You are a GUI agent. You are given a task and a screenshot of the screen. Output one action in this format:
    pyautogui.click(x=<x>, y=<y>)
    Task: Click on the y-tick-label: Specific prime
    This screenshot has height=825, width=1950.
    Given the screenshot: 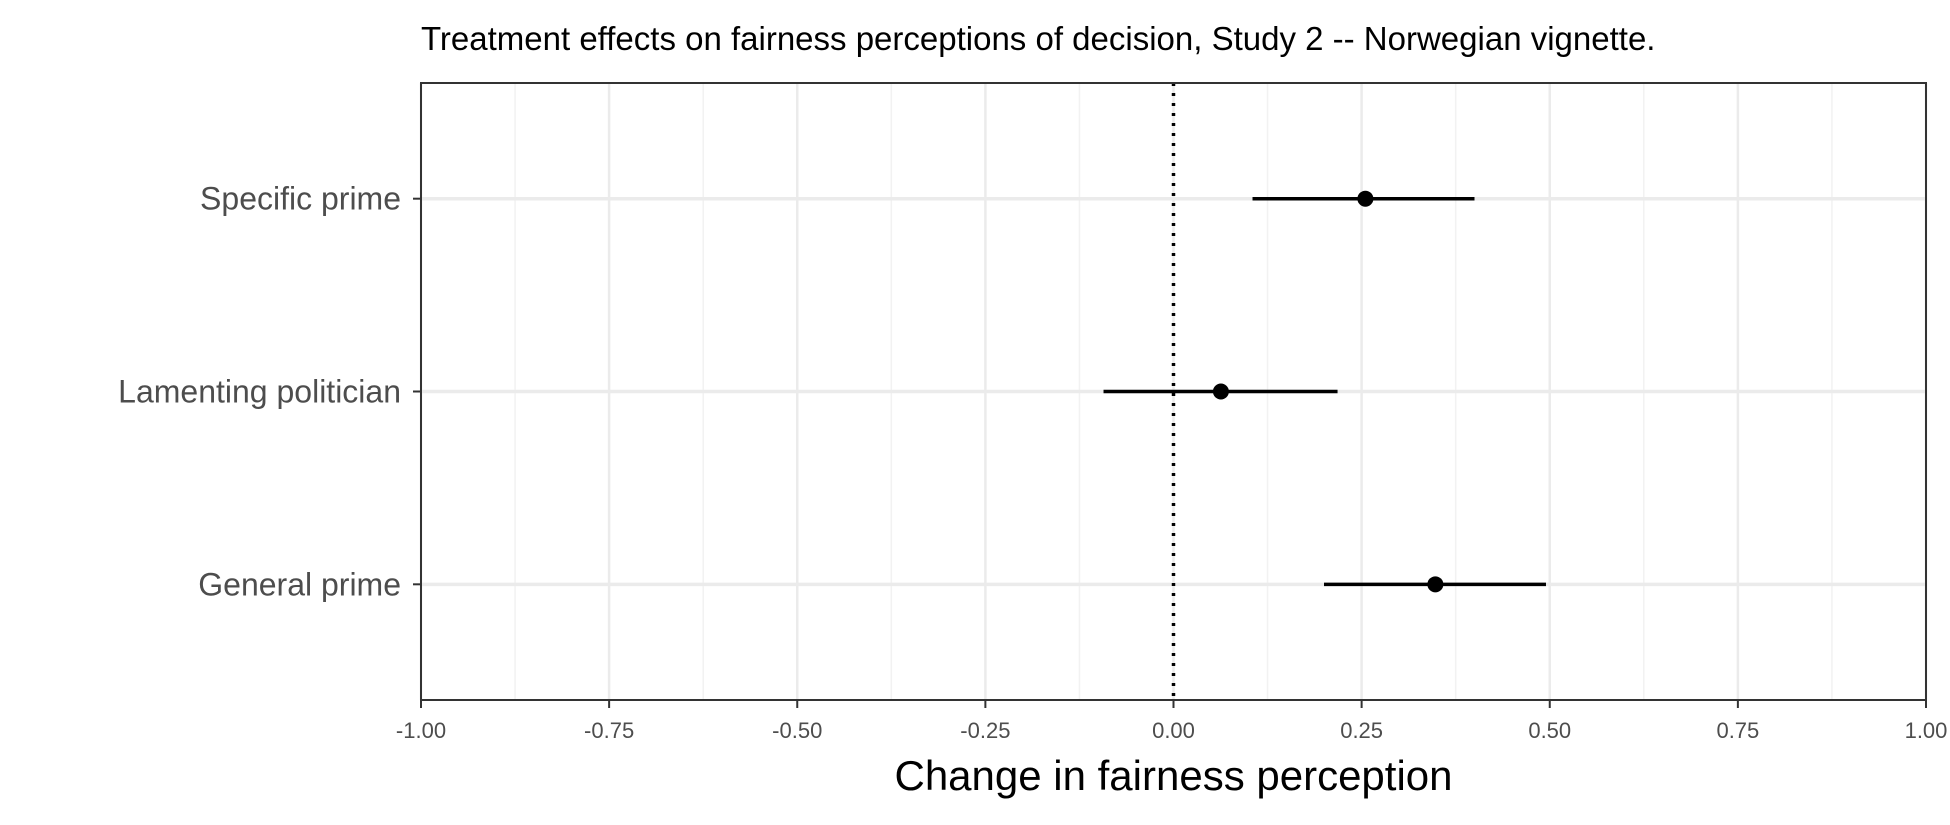 What is the action you would take?
    pyautogui.click(x=300, y=199)
    